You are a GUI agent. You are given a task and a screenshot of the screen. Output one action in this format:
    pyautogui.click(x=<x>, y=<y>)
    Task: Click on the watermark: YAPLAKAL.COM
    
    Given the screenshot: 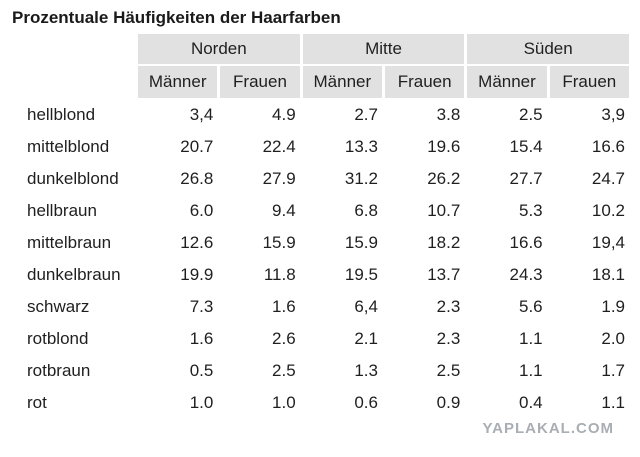 What is the action you would take?
    pyautogui.click(x=548, y=428)
    